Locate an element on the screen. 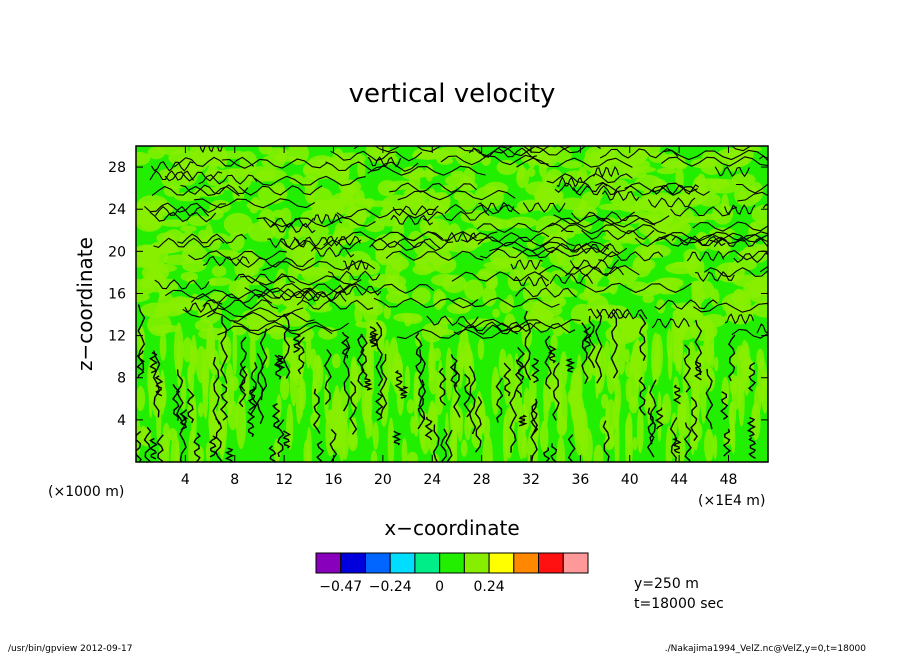  x-tick-label: 32 is located at coordinates (531, 480).